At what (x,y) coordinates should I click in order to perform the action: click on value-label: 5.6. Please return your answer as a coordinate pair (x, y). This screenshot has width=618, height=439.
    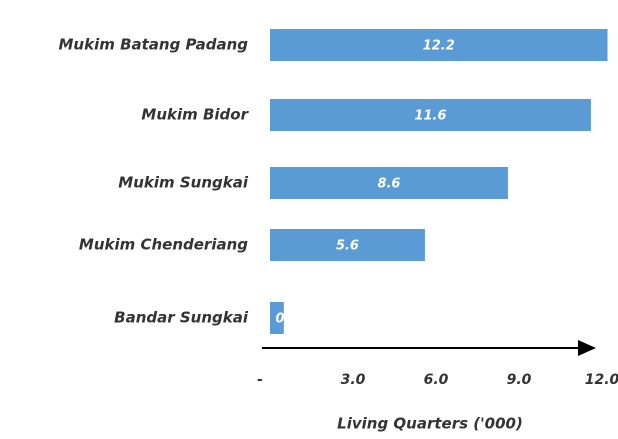
    Looking at the image, I should click on (347, 246).